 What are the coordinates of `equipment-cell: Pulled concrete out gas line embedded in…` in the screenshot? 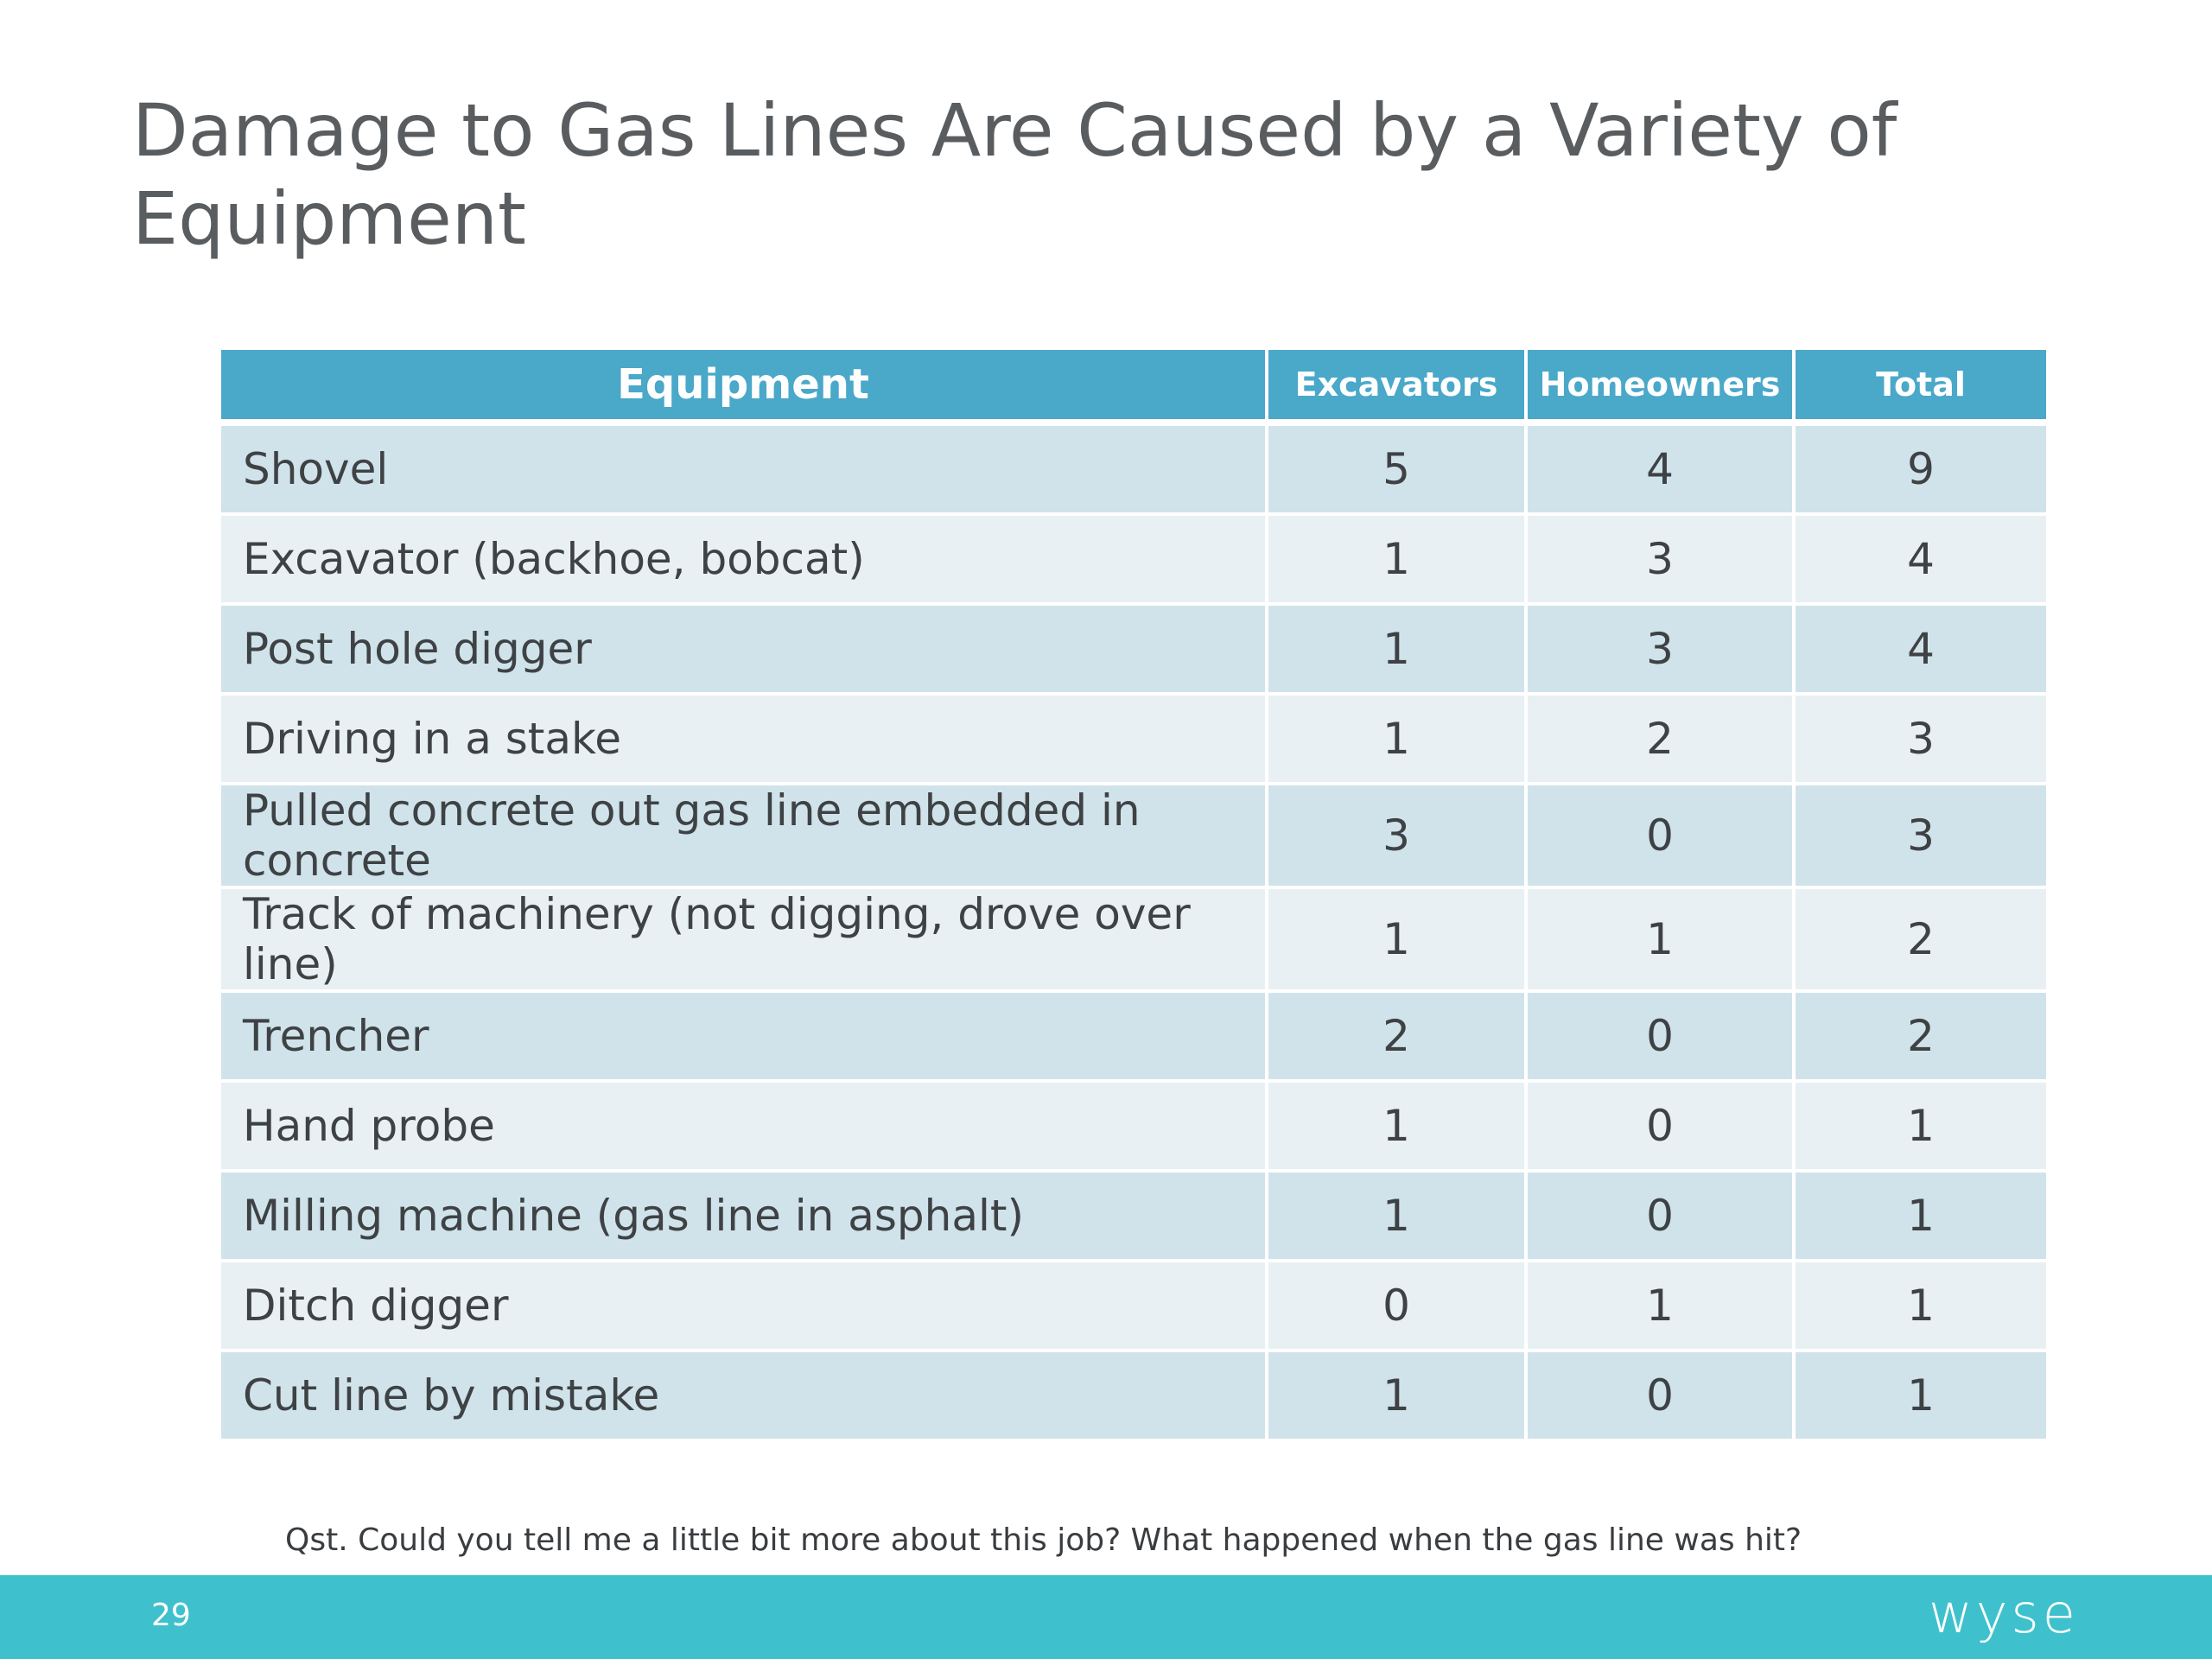 It's located at (744, 836).